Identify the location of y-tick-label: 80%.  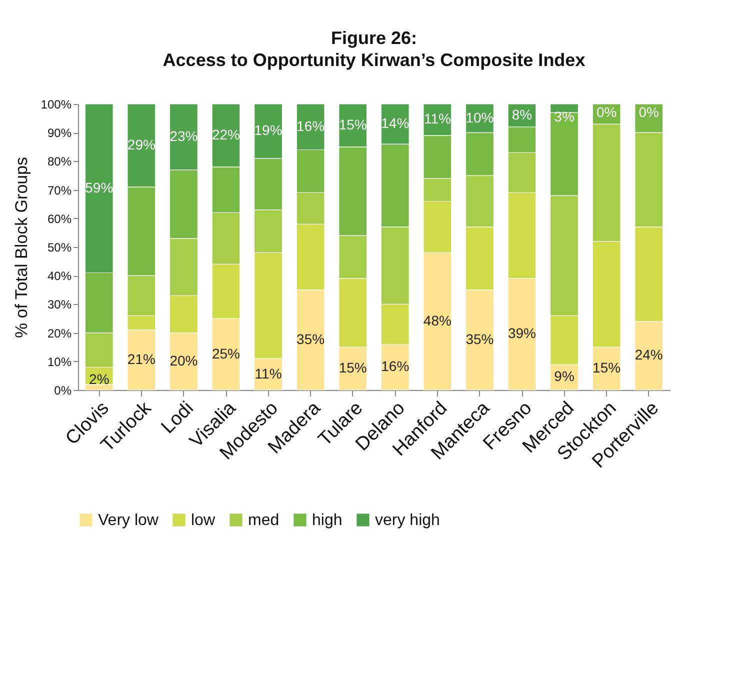
(59, 161).